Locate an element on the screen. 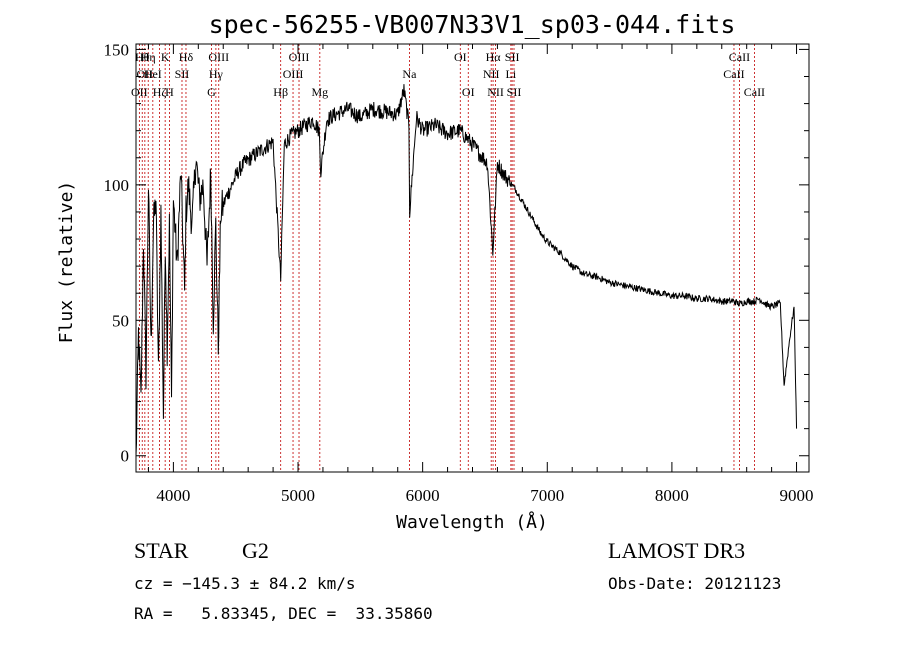 This screenshot has width=900, height=649. survey-name: LAMOST DR3 is located at coordinates (677, 550).